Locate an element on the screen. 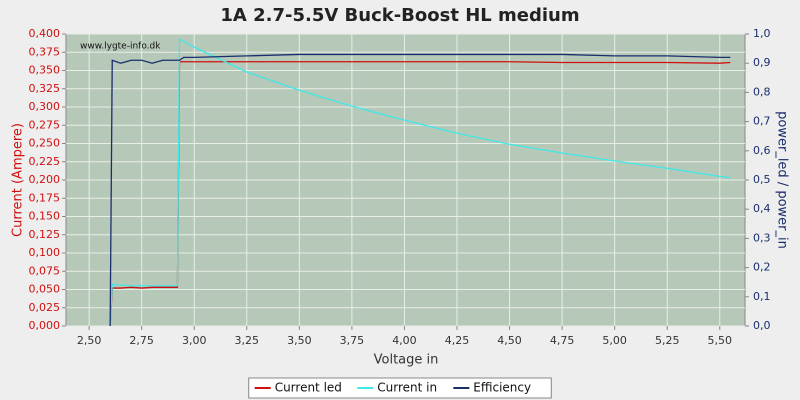  x-tick-label: 5,50 is located at coordinates (720, 340).